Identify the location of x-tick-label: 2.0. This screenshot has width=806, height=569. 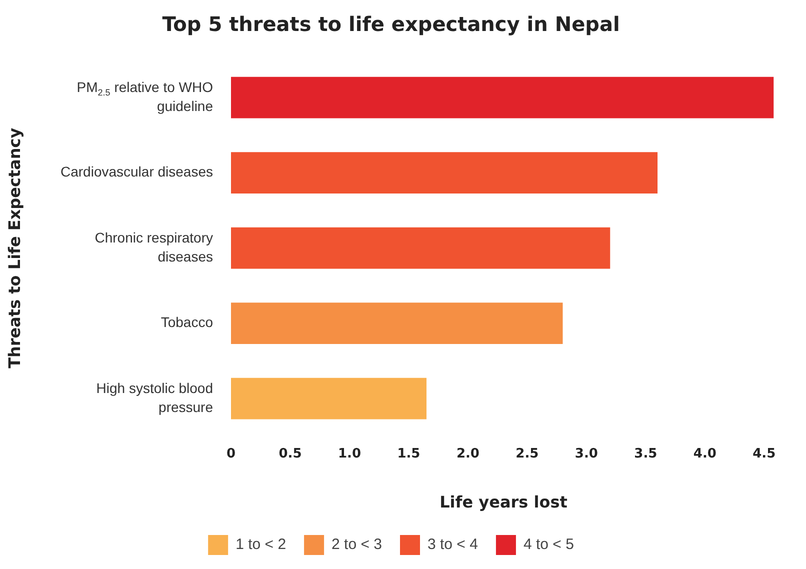
(468, 454).